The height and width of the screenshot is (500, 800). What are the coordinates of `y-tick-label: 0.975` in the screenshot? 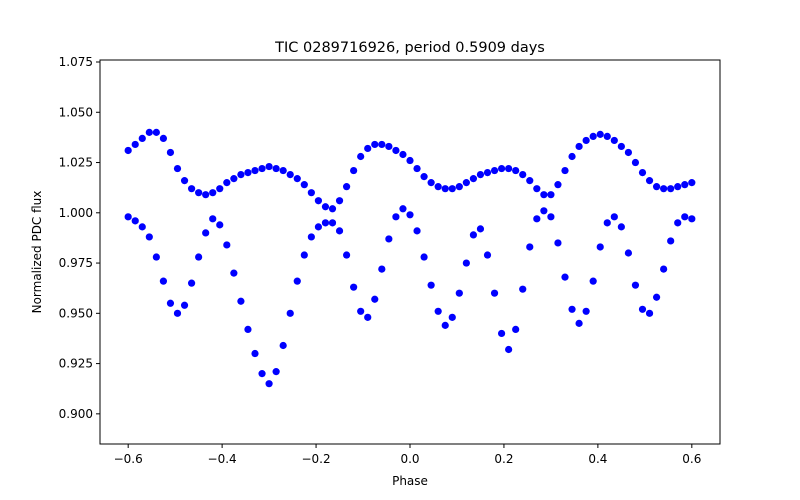 It's located at (76, 263).